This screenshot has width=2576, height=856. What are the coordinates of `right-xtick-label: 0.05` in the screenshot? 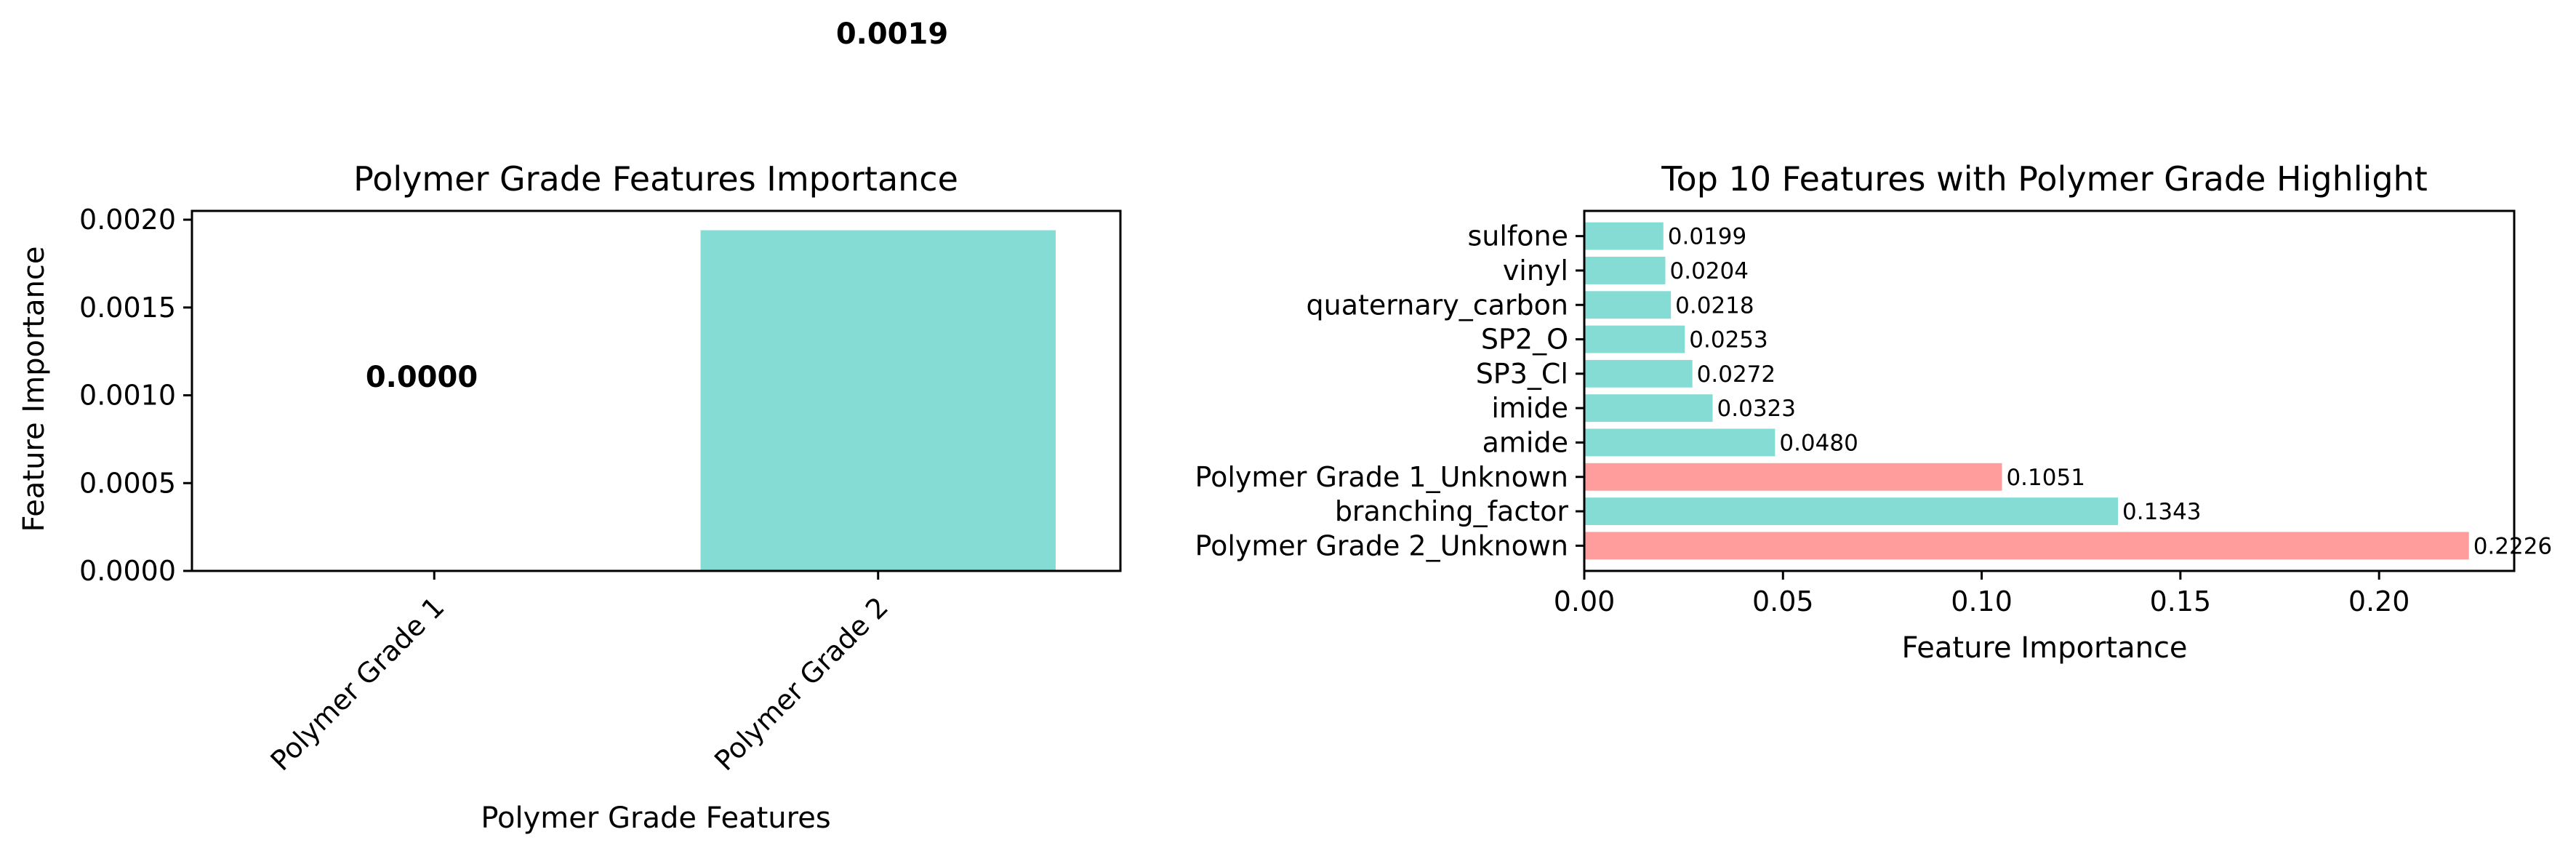 It's located at (1783, 601).